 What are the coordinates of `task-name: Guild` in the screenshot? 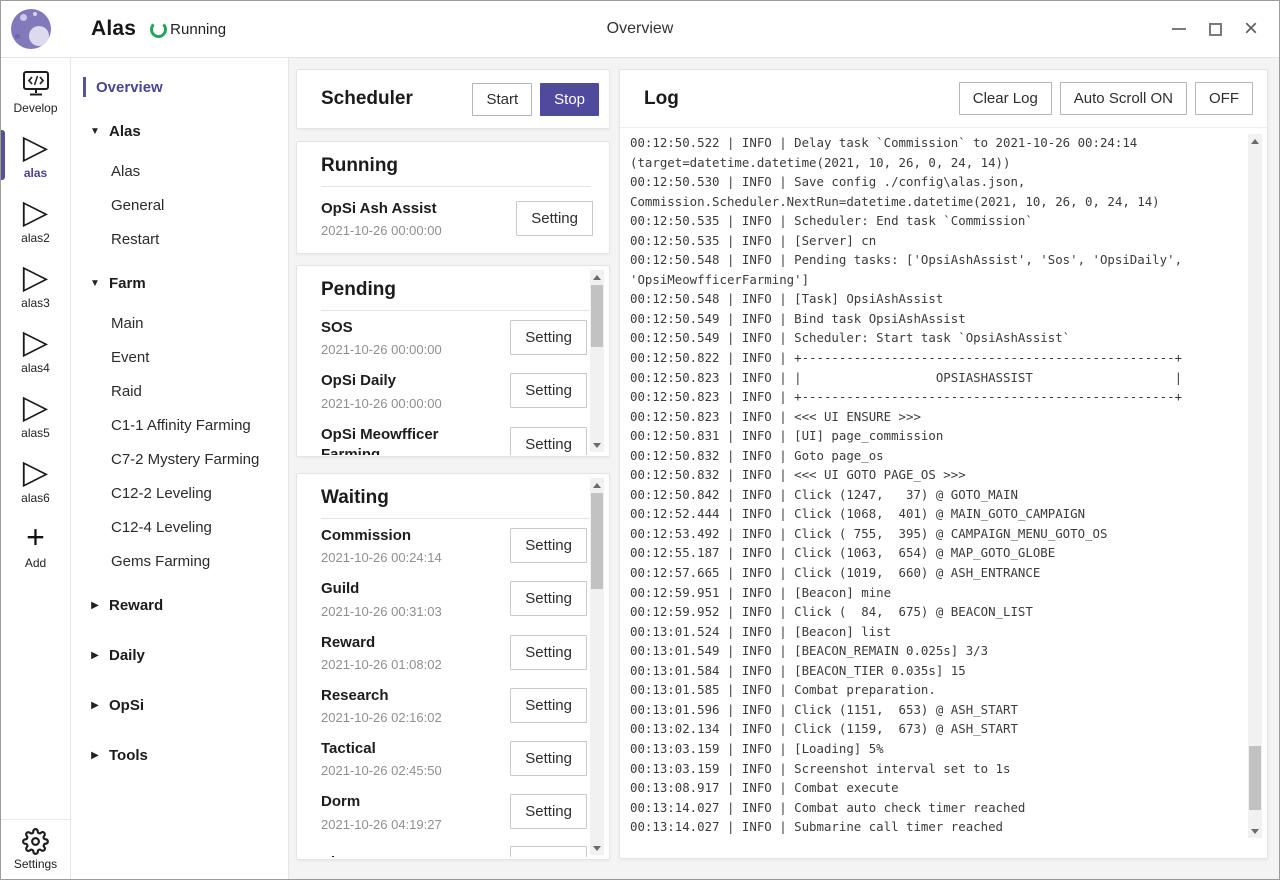 It's located at (340, 589).